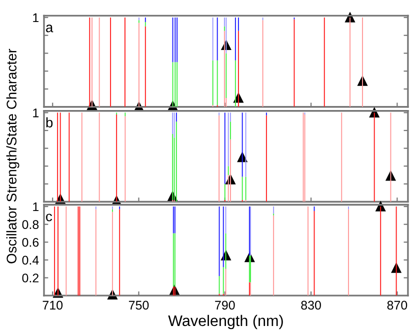 This screenshot has width=415, height=334. I want to click on annotation: b, so click(49, 122).